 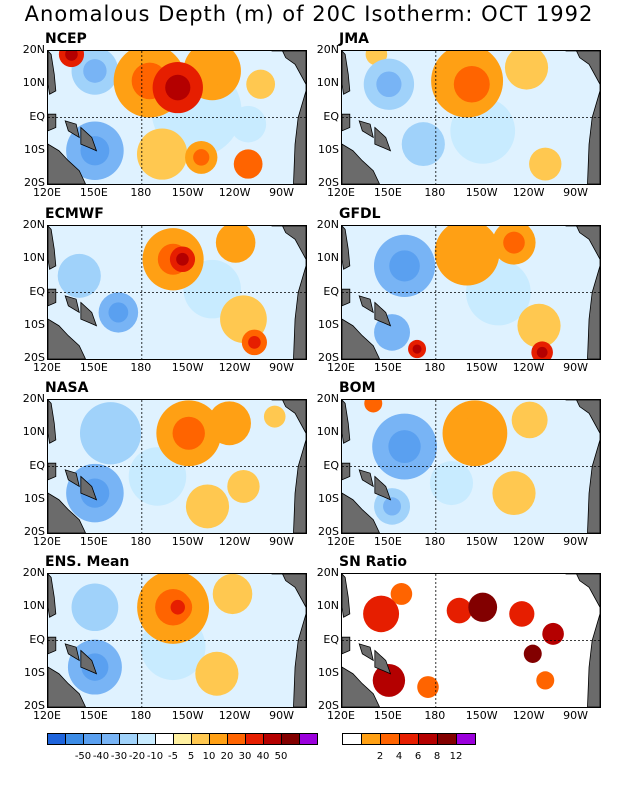 I want to click on colorbar-label: -10, so click(x=155, y=756).